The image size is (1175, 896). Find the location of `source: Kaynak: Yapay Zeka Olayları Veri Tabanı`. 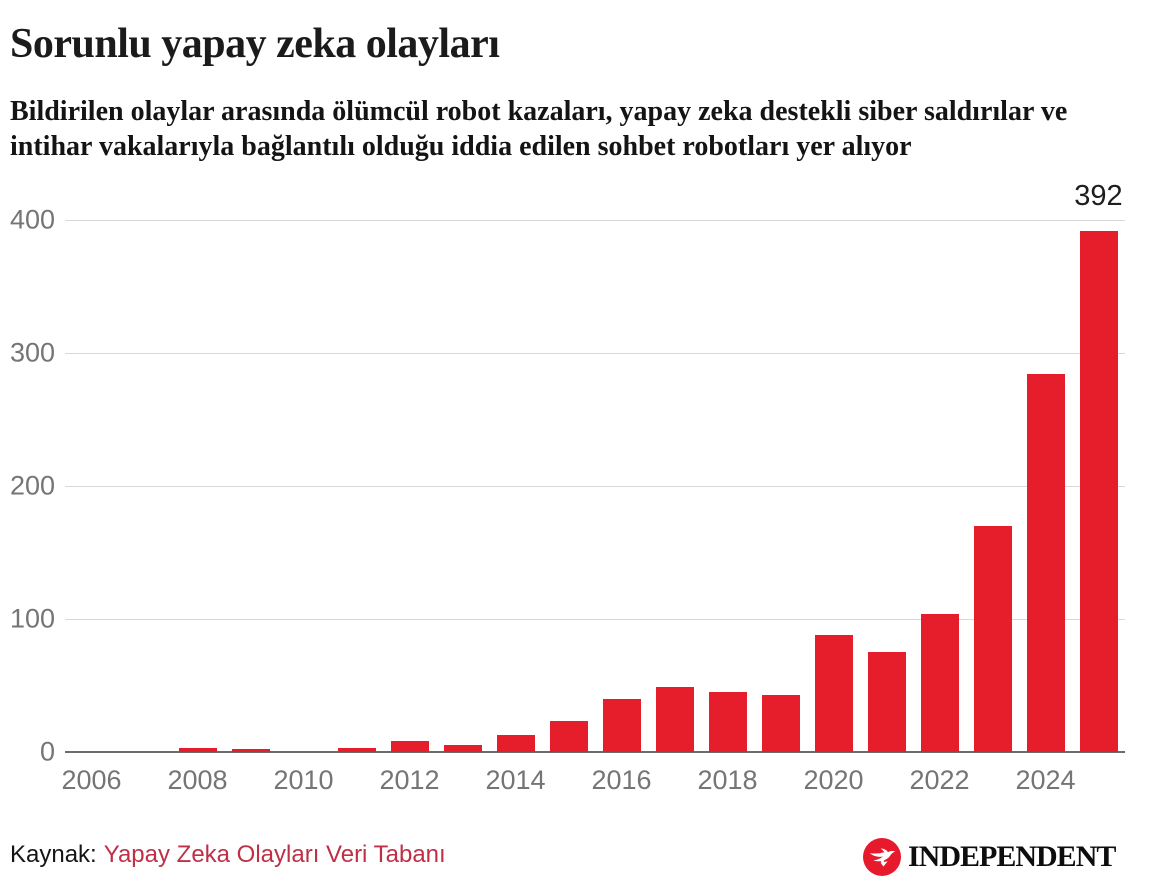

source: Kaynak: Yapay Zeka Olayları Veri Tabanı is located at coordinates (228, 855).